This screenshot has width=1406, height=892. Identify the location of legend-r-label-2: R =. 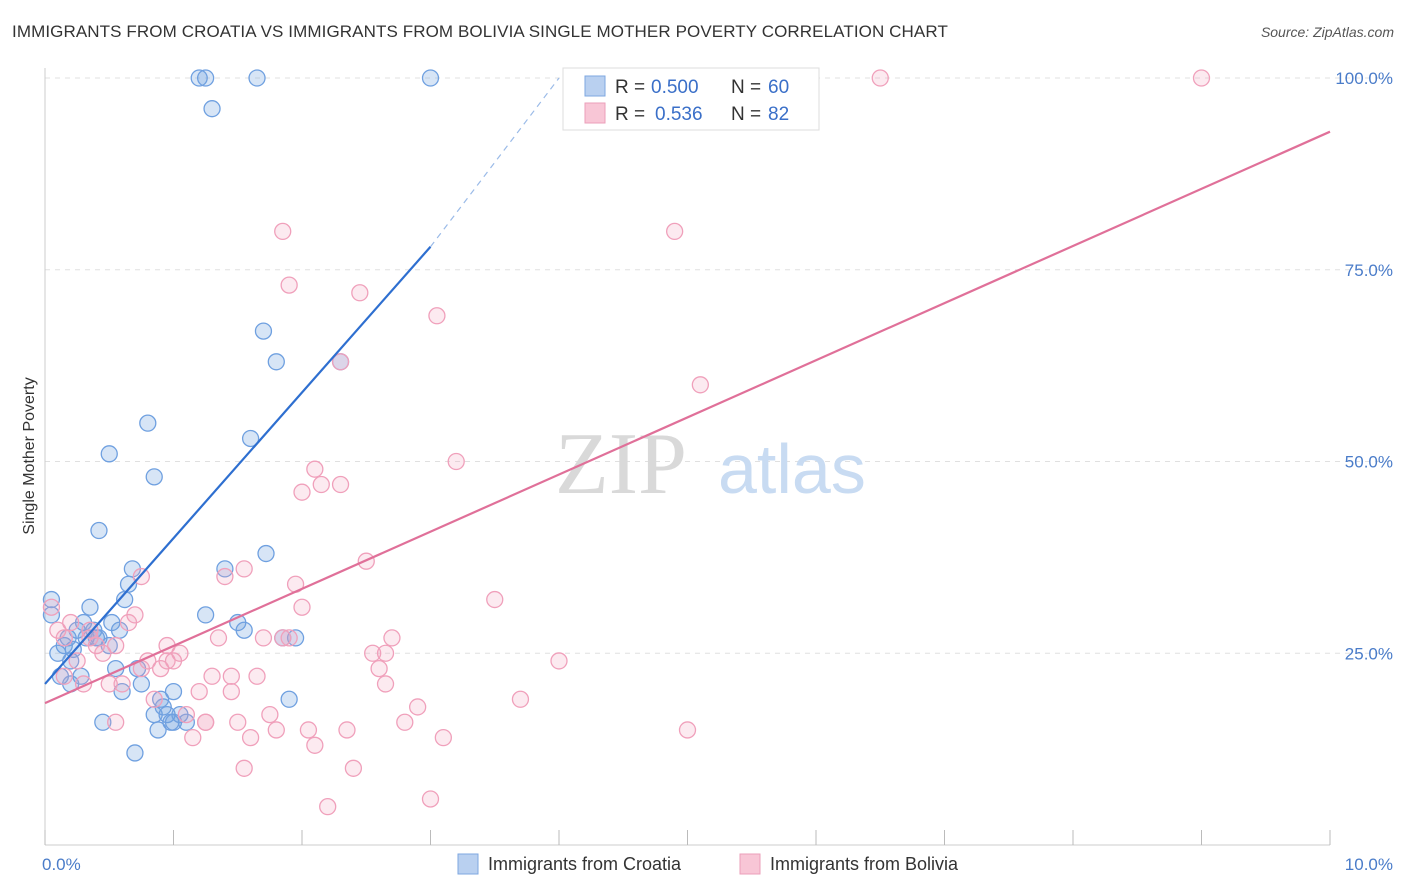
(630, 114).